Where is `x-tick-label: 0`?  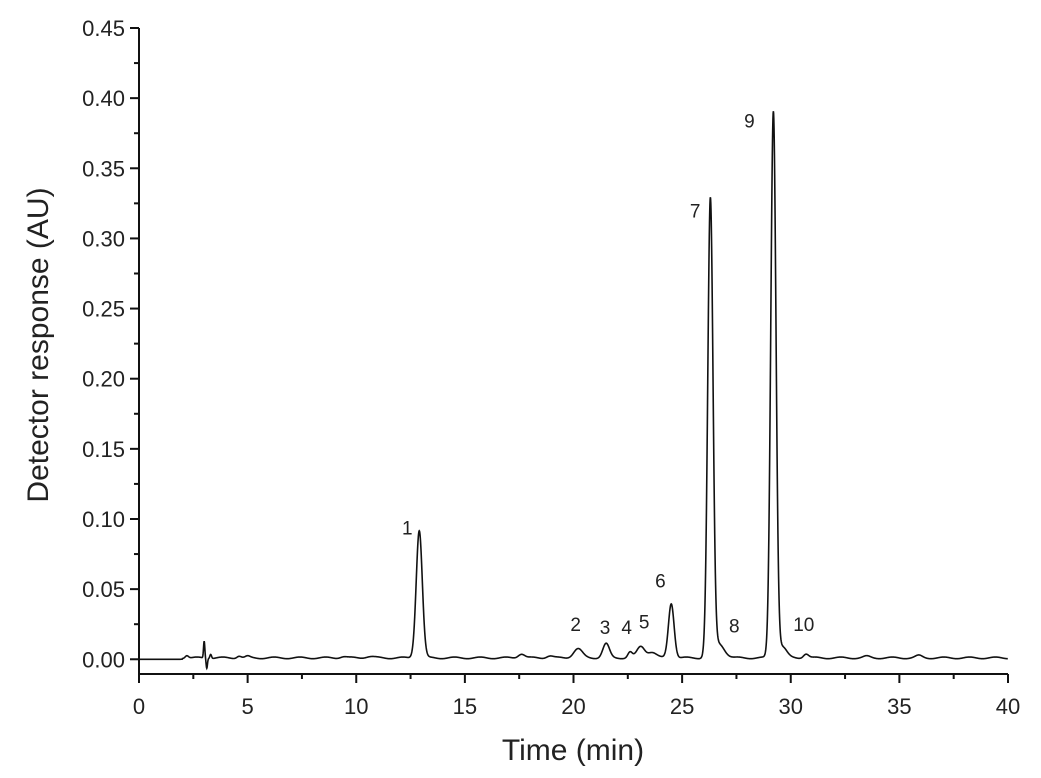
x-tick-label: 0 is located at coordinates (139, 706).